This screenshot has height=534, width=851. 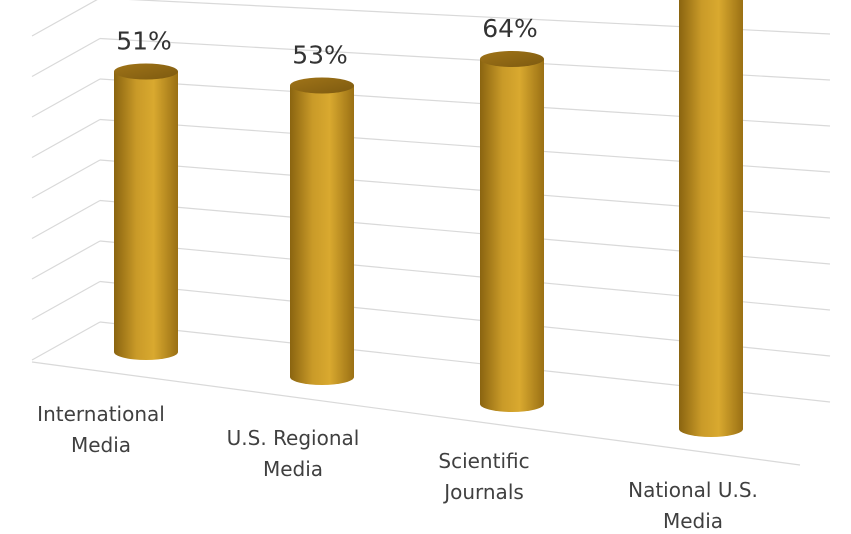 I want to click on data-label: 51%, so click(x=144, y=41).